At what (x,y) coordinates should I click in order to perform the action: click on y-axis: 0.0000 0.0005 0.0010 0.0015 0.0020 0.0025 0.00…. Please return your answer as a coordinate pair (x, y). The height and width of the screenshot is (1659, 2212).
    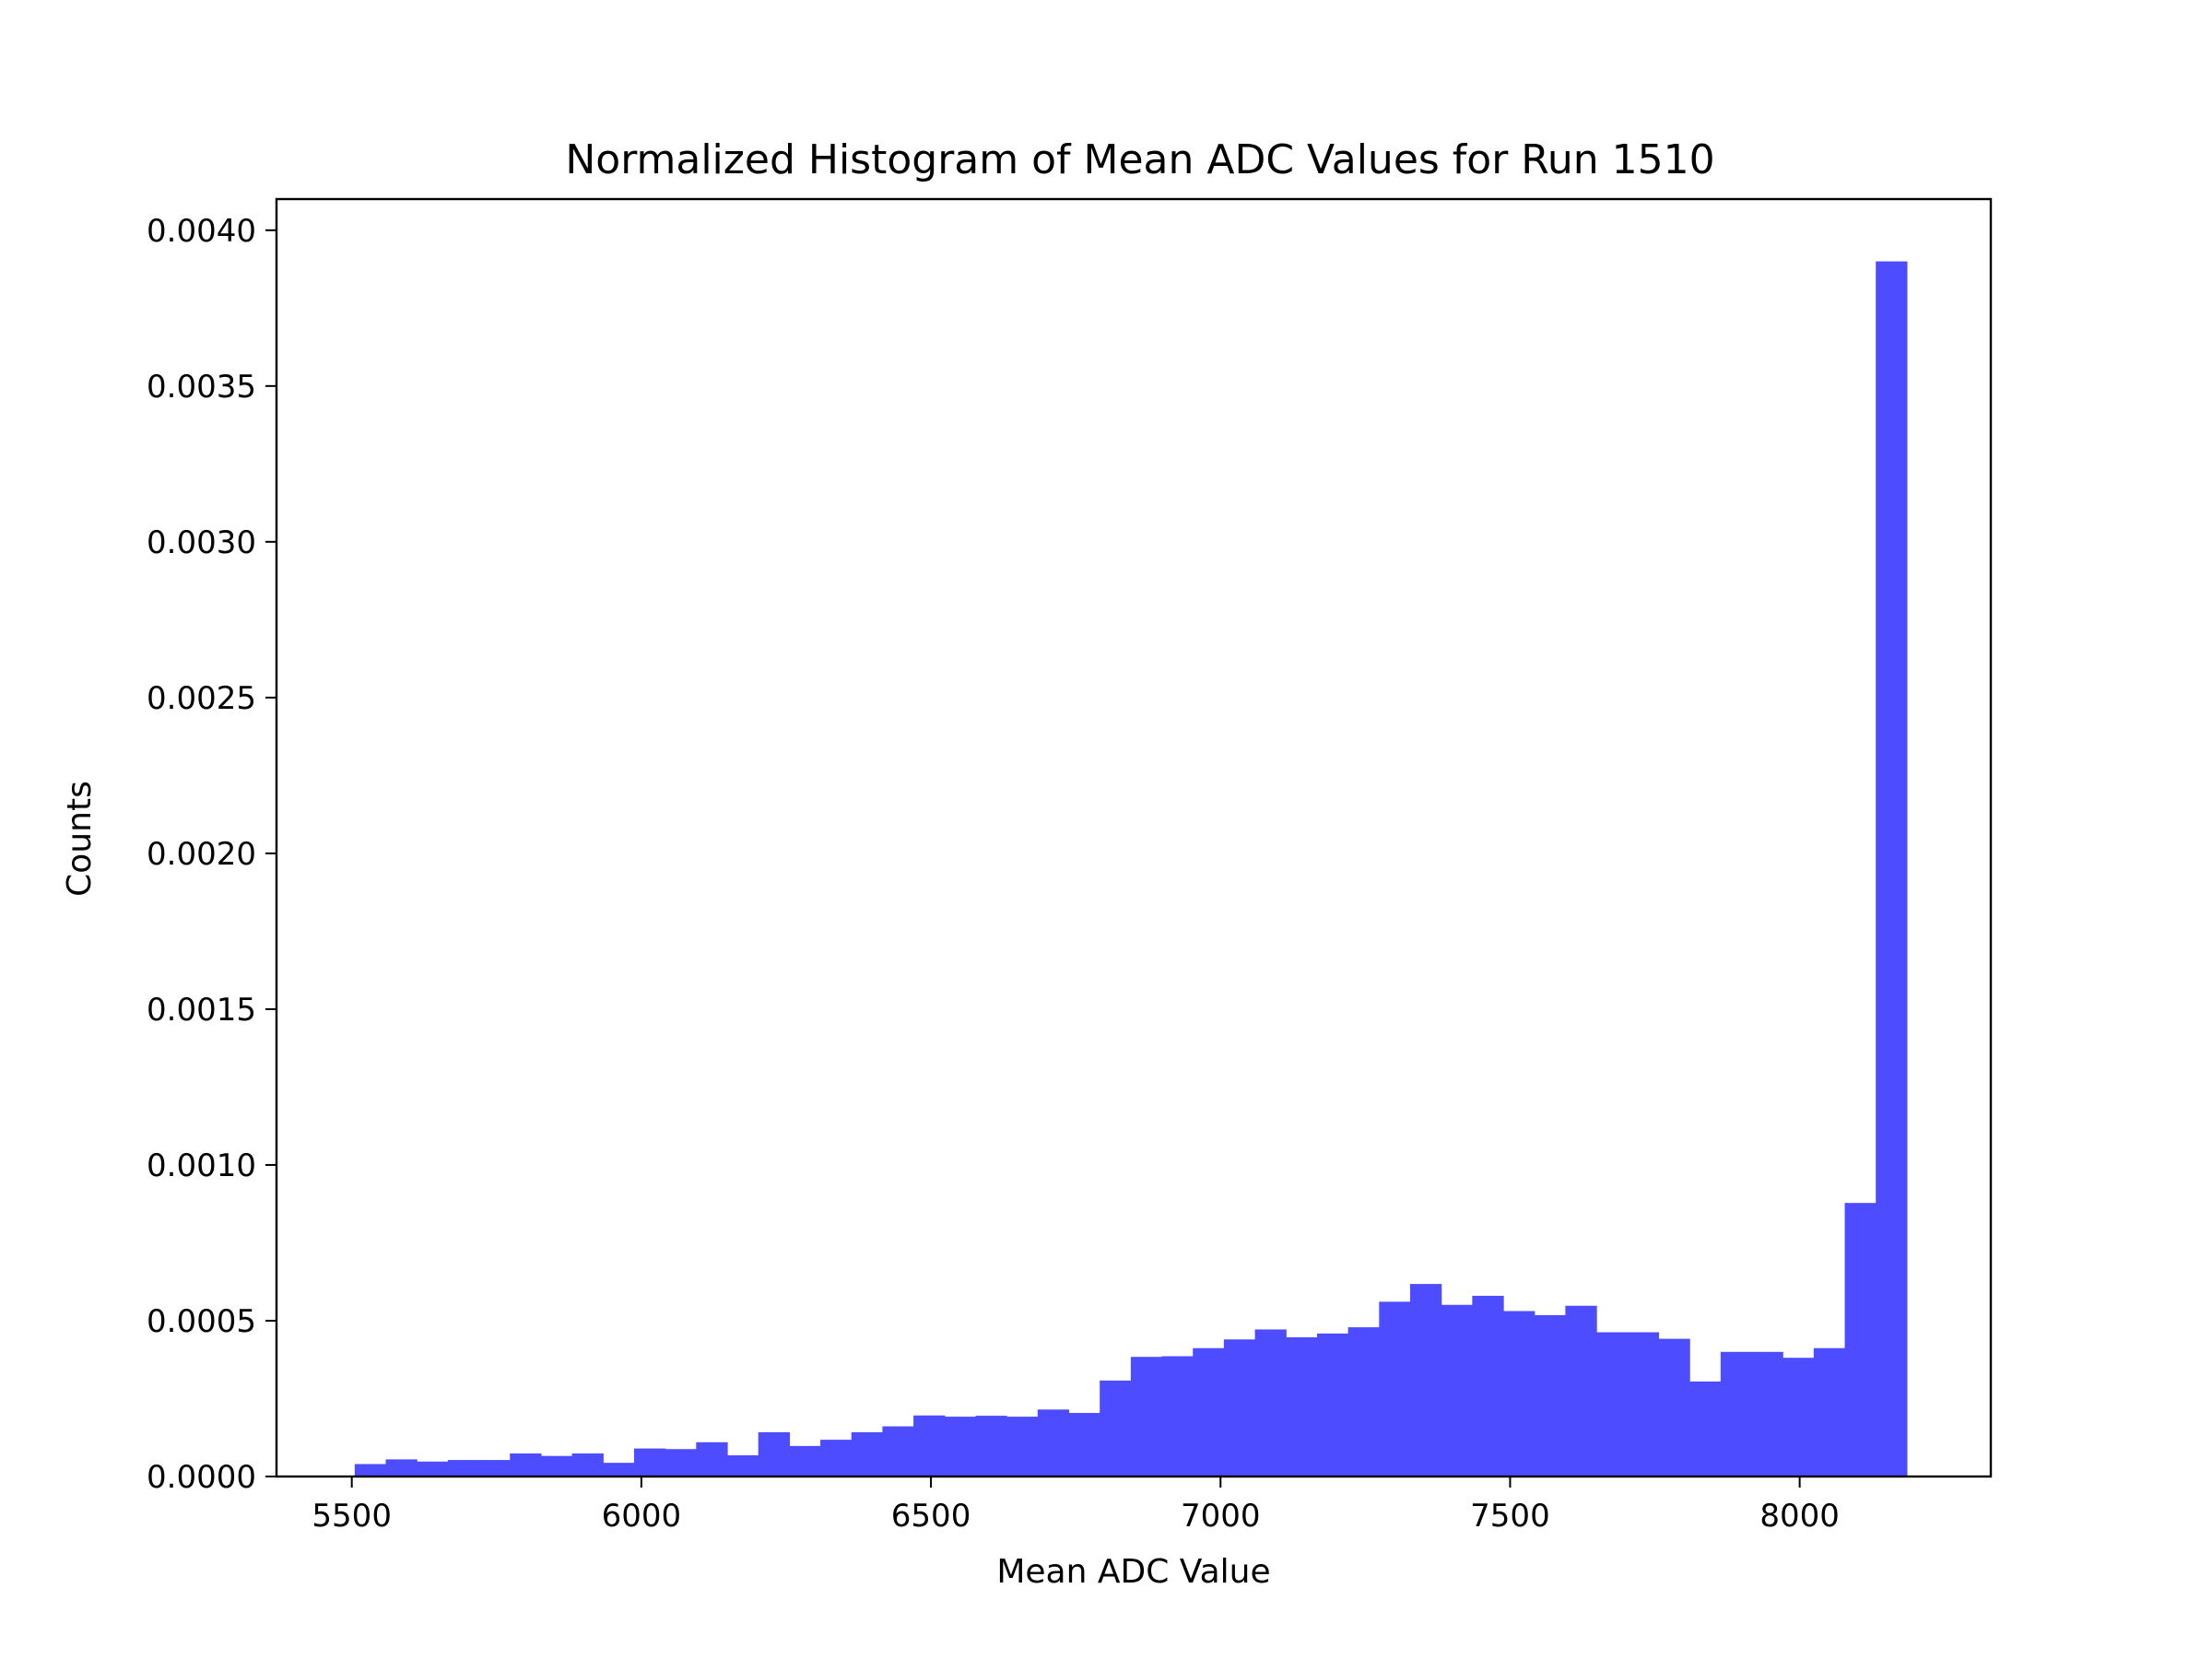
    Looking at the image, I should click on (211, 854).